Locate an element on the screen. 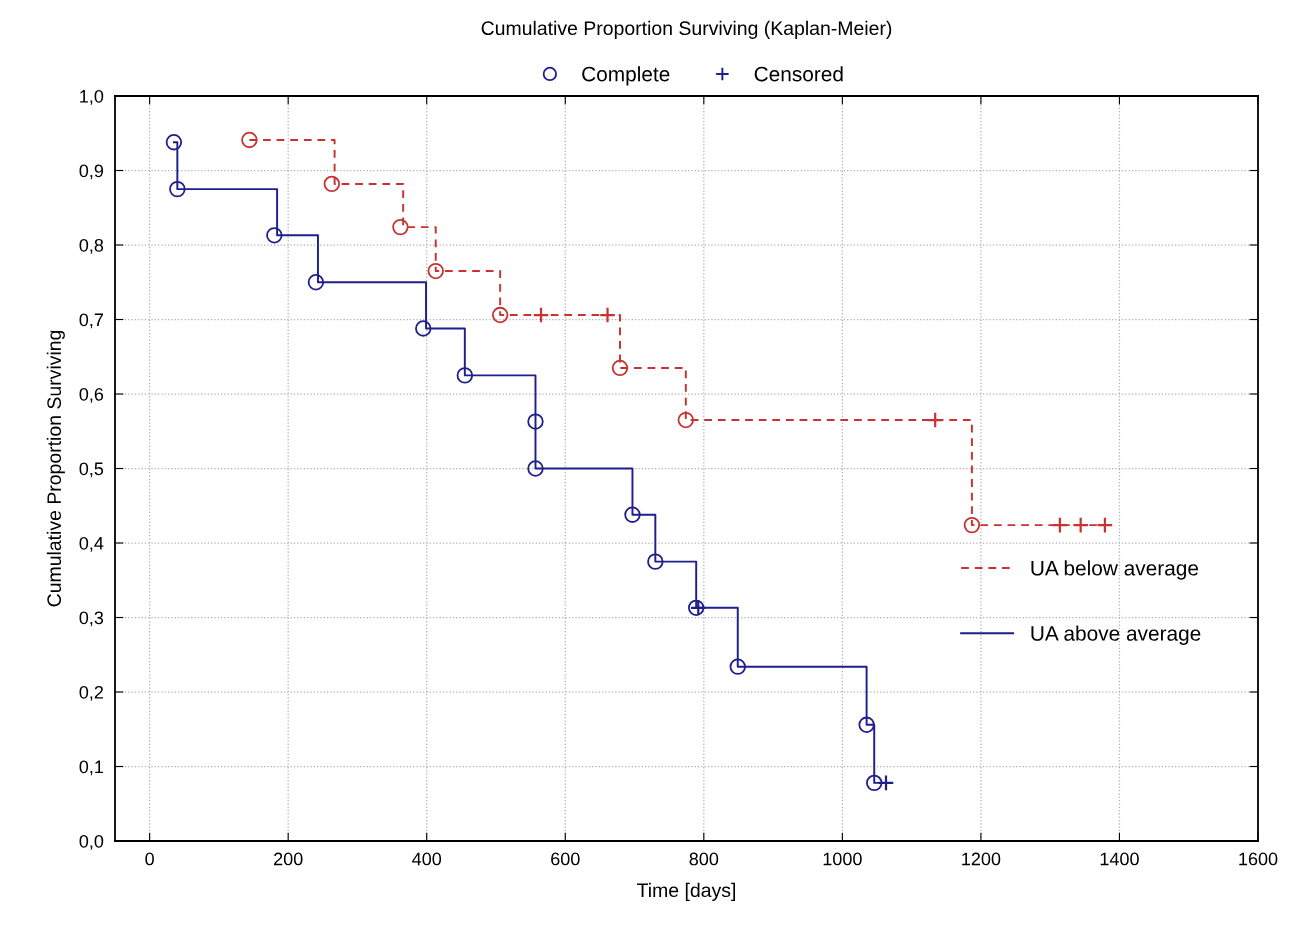 This screenshot has height=936, width=1290. y-tick-label: 0,3 is located at coordinates (91, 619).